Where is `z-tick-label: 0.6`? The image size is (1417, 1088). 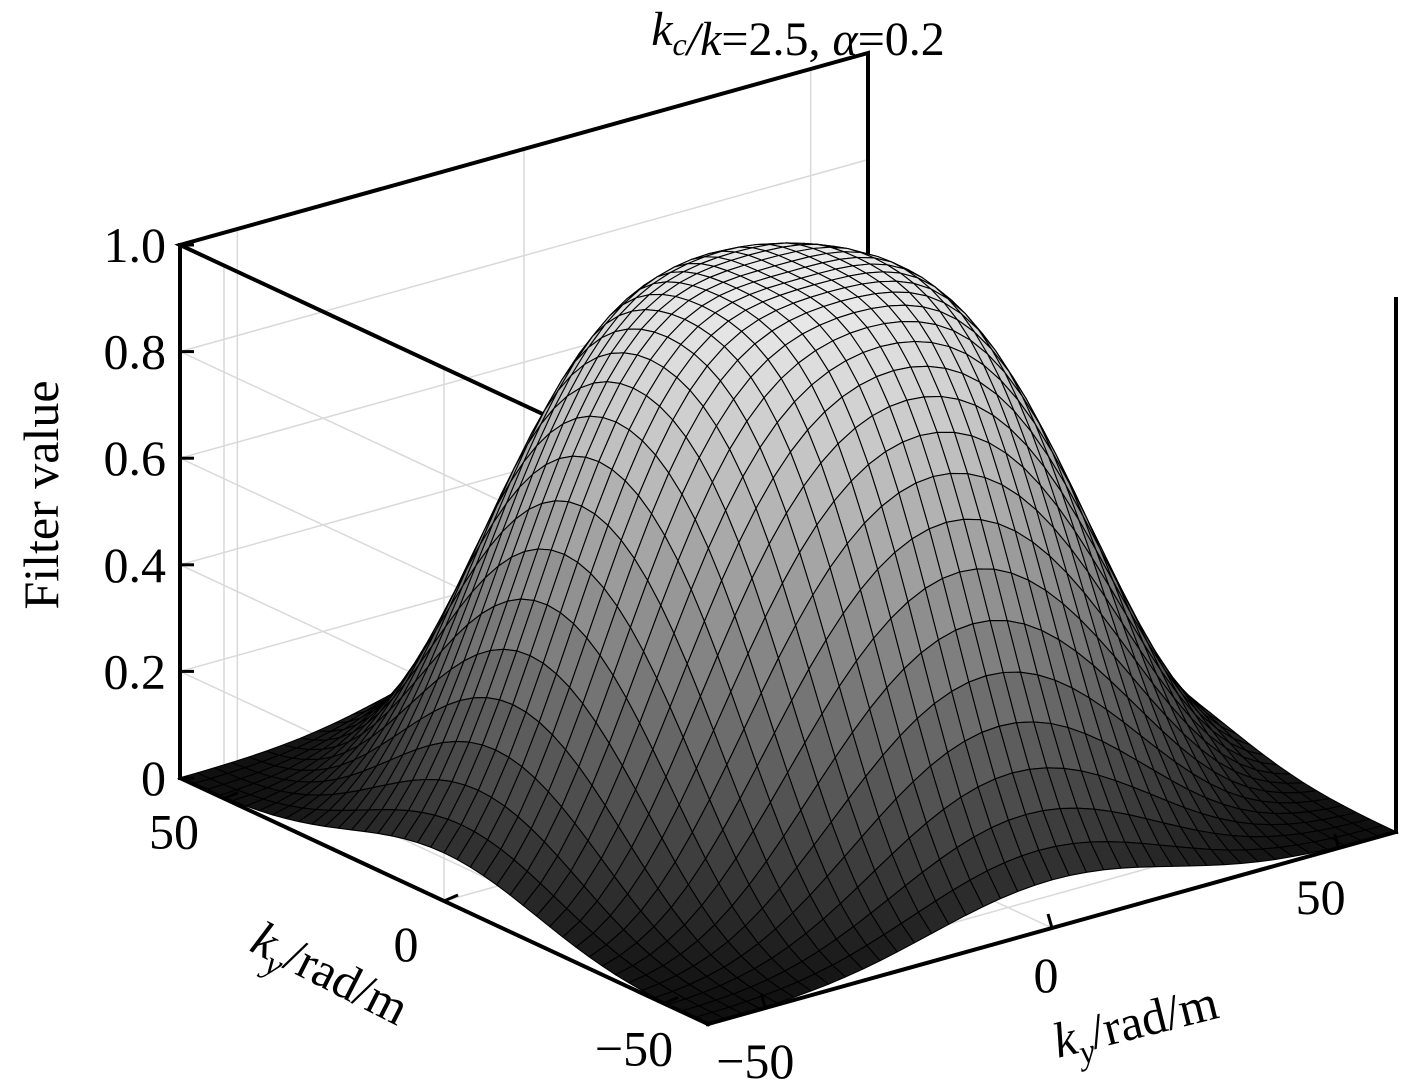
z-tick-label: 0.6 is located at coordinates (135, 458).